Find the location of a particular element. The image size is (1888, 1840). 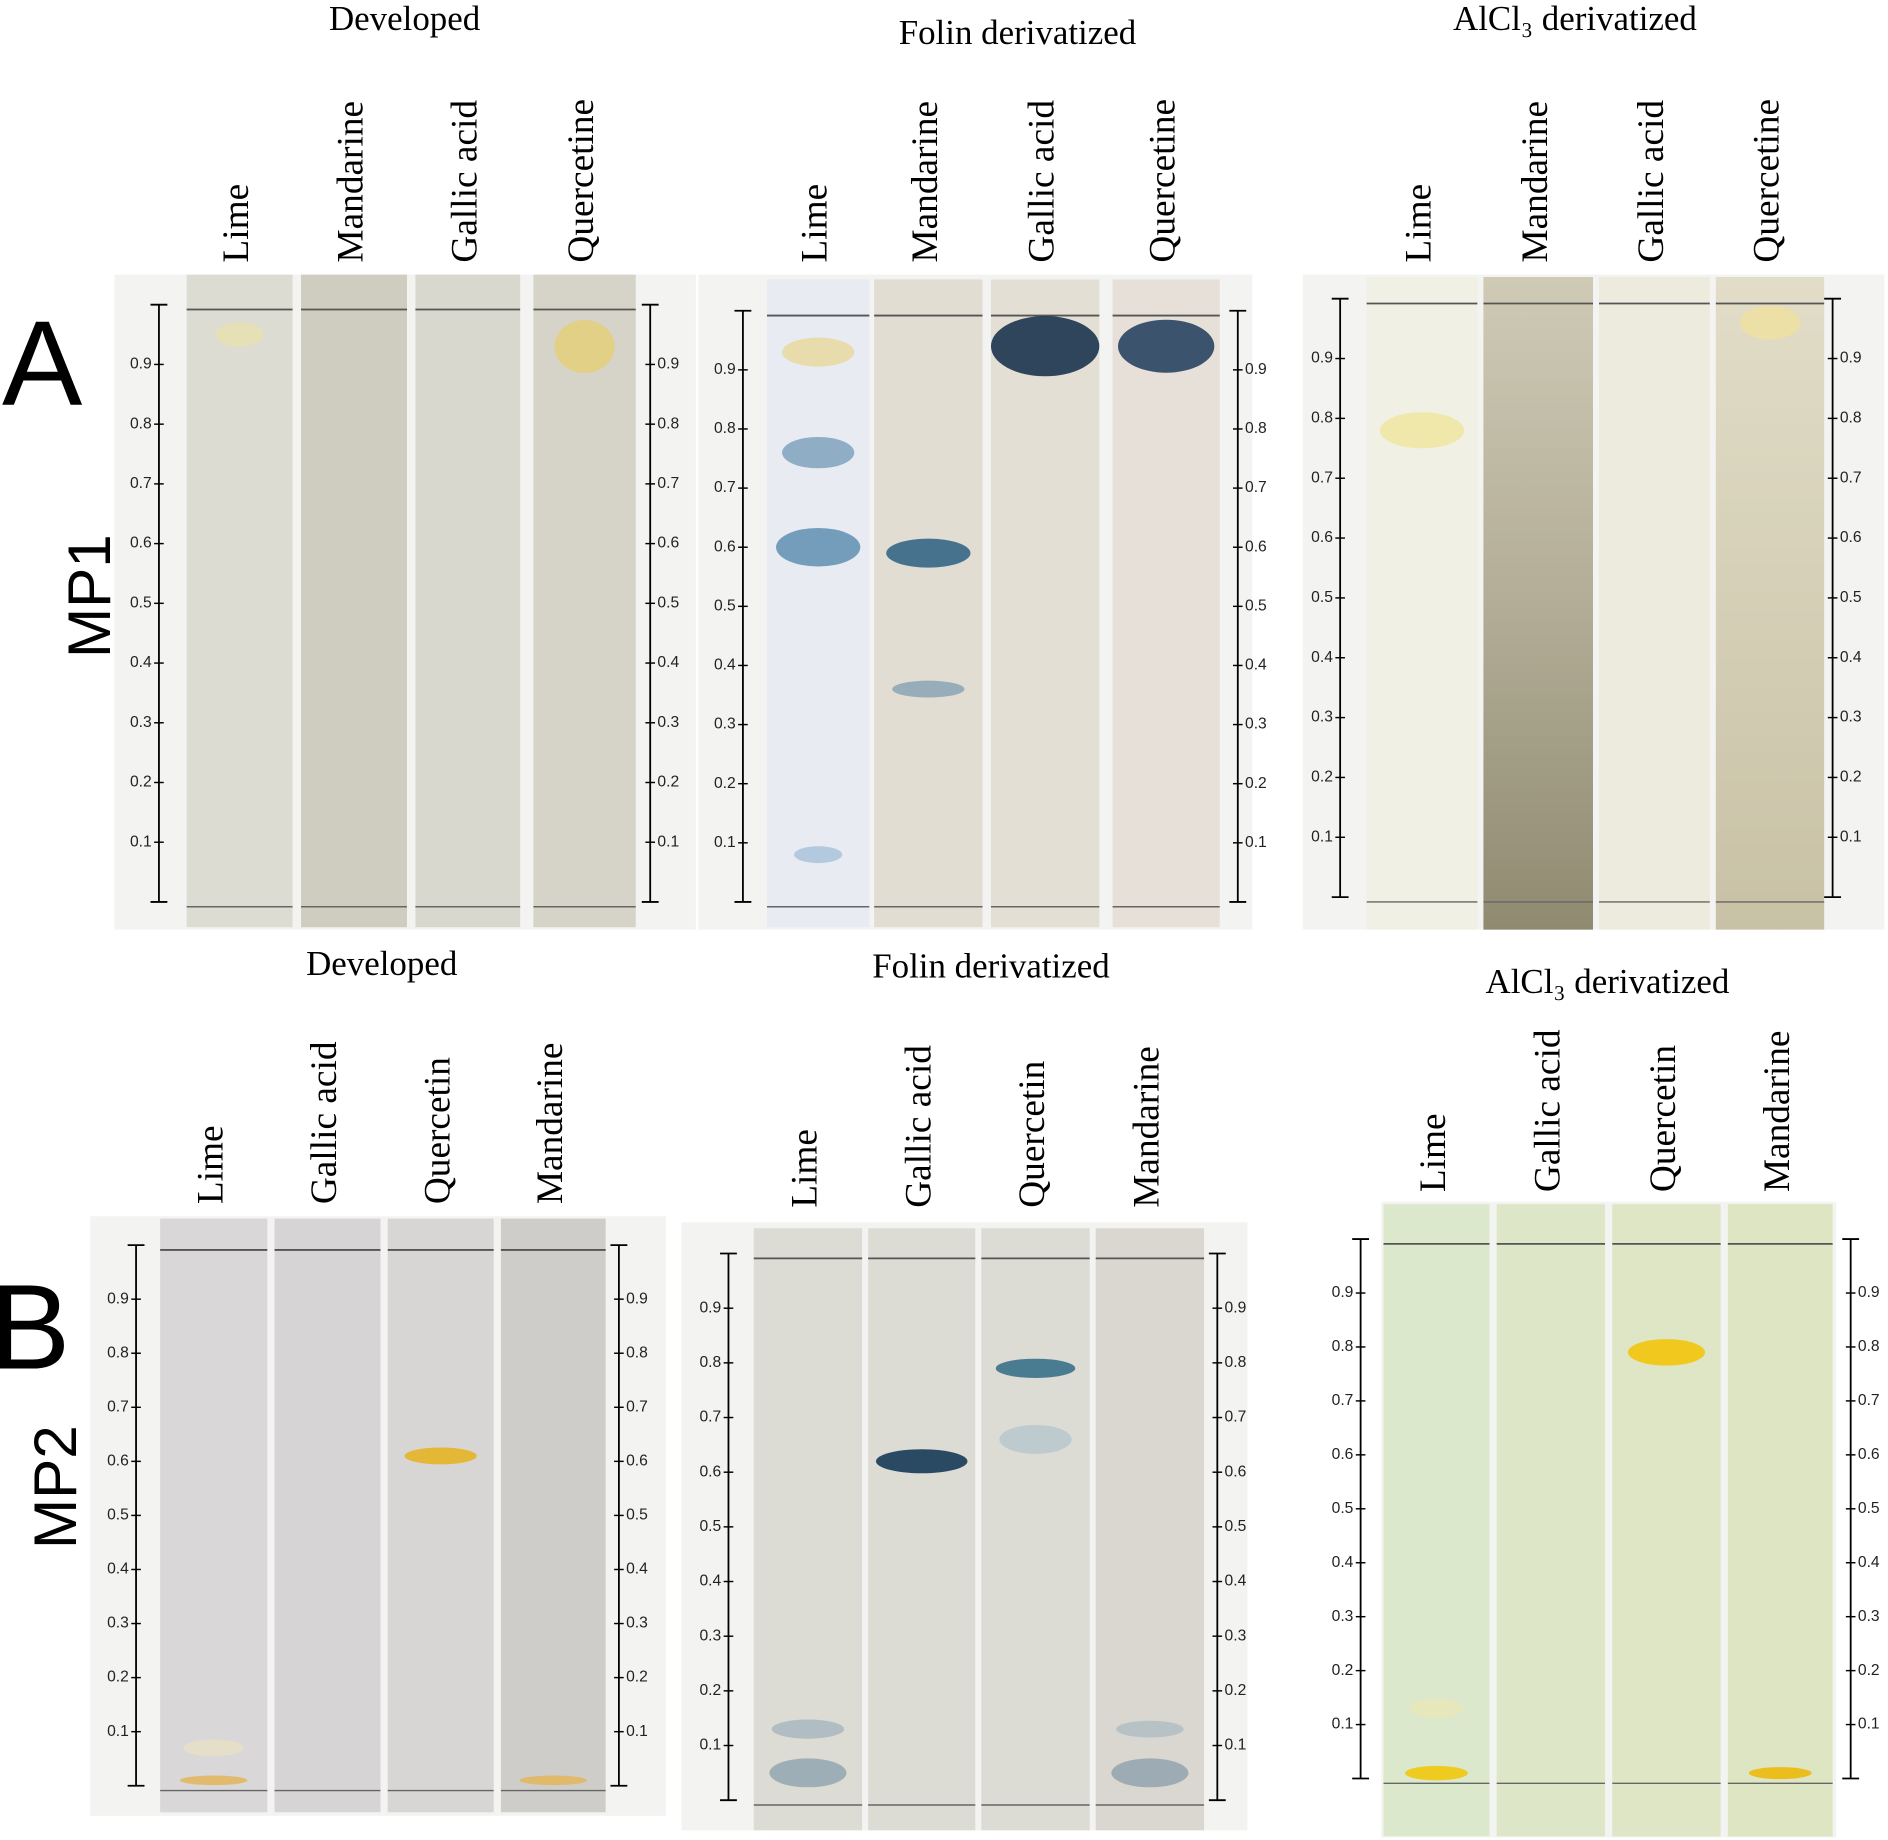

panel-letter: B is located at coordinates (35, 1326).